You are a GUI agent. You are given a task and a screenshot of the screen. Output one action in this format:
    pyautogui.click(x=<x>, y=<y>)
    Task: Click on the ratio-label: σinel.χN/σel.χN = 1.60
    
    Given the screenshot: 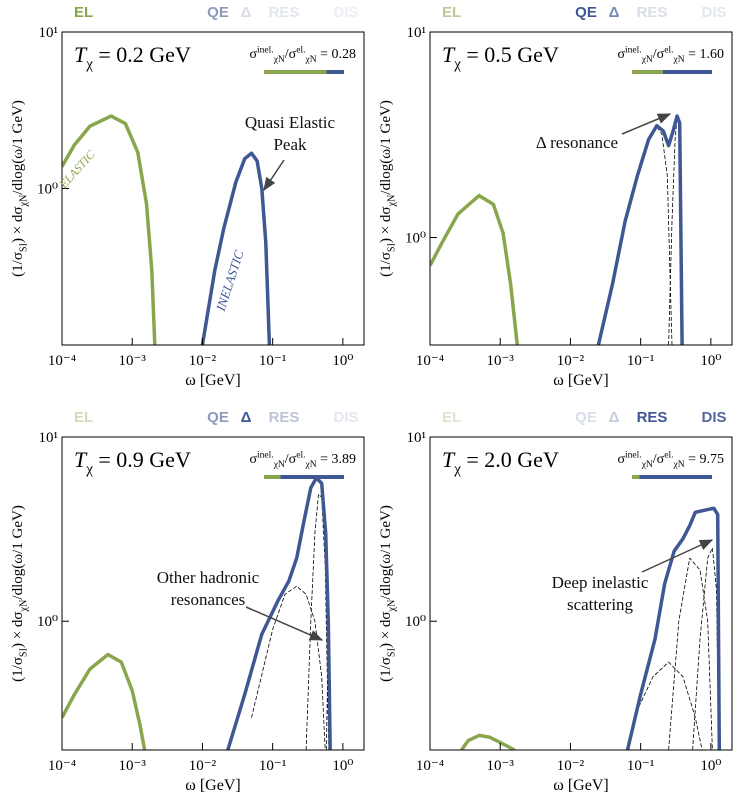 What is the action you would take?
    pyautogui.click(x=670, y=56)
    